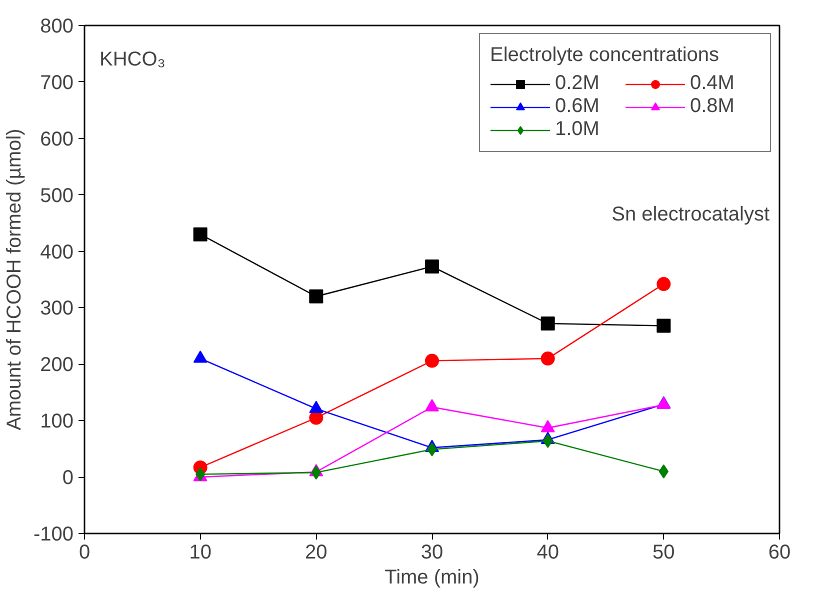  What do you see at coordinates (57, 365) in the screenshot?
I see `y-tick-label: 200` at bounding box center [57, 365].